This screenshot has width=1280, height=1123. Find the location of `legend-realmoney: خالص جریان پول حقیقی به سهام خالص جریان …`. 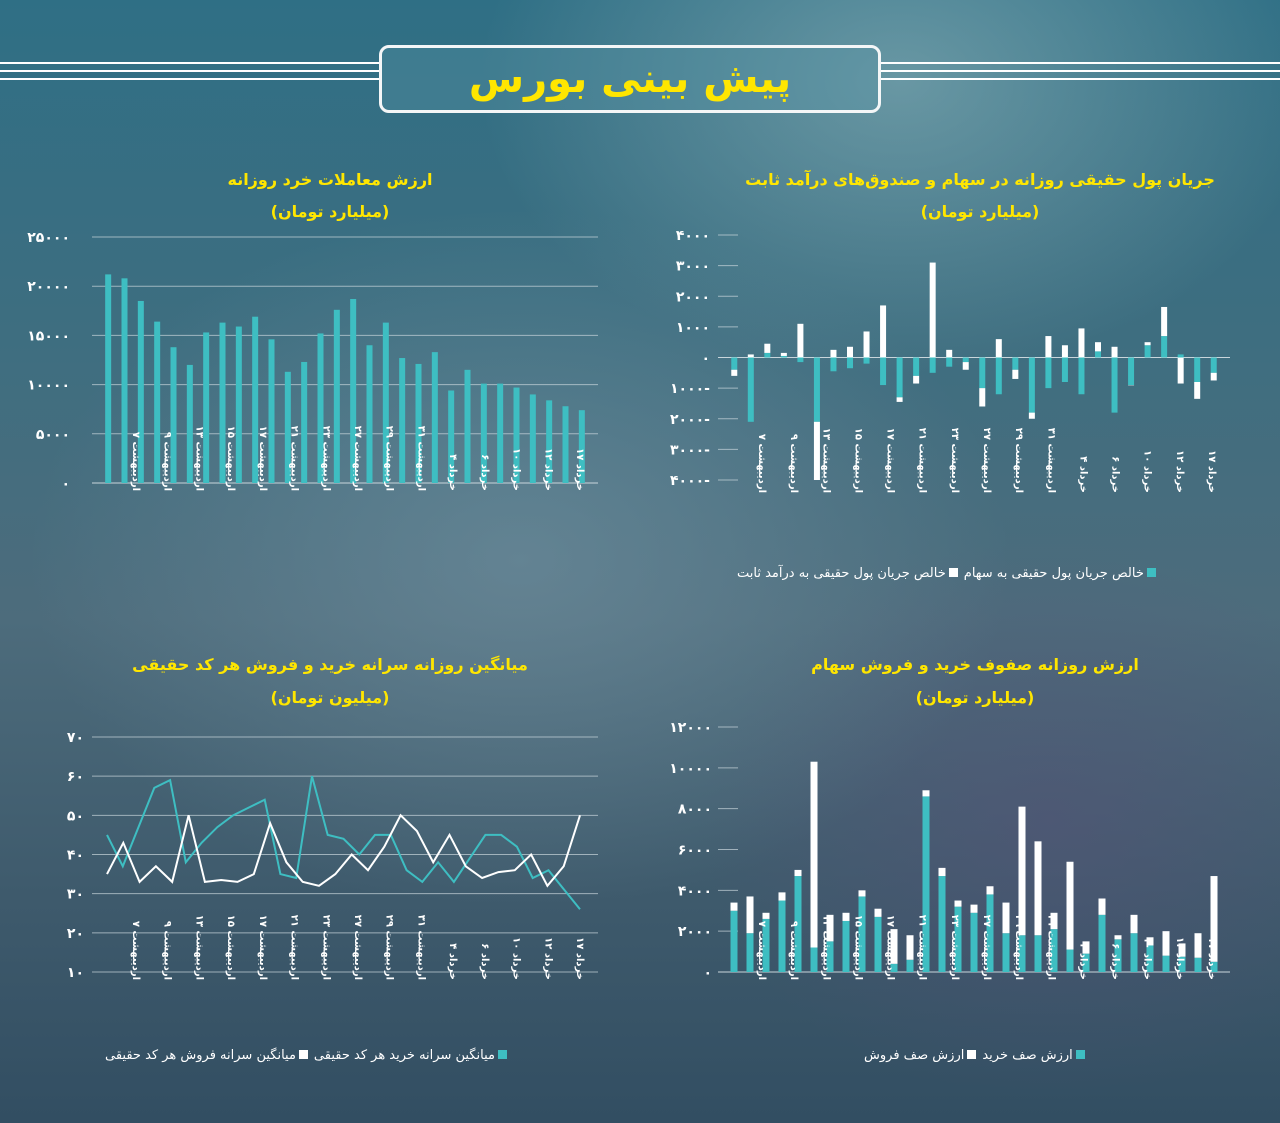

legend-realmoney: خالص جریان پول حقیقی به سهام خالص جریان … is located at coordinates (946, 573).